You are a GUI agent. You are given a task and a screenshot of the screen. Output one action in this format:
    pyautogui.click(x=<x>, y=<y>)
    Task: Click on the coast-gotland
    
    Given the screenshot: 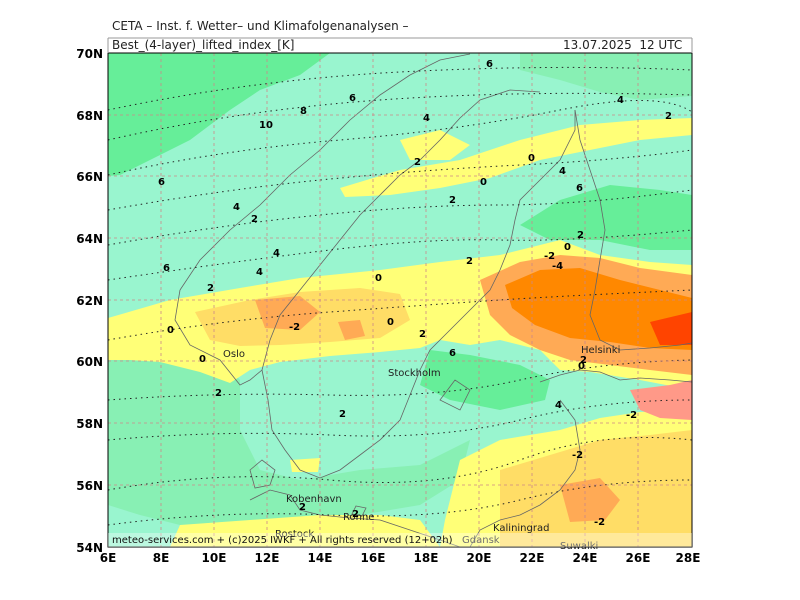 What is the action you would take?
    pyautogui.click(x=455, y=395)
    